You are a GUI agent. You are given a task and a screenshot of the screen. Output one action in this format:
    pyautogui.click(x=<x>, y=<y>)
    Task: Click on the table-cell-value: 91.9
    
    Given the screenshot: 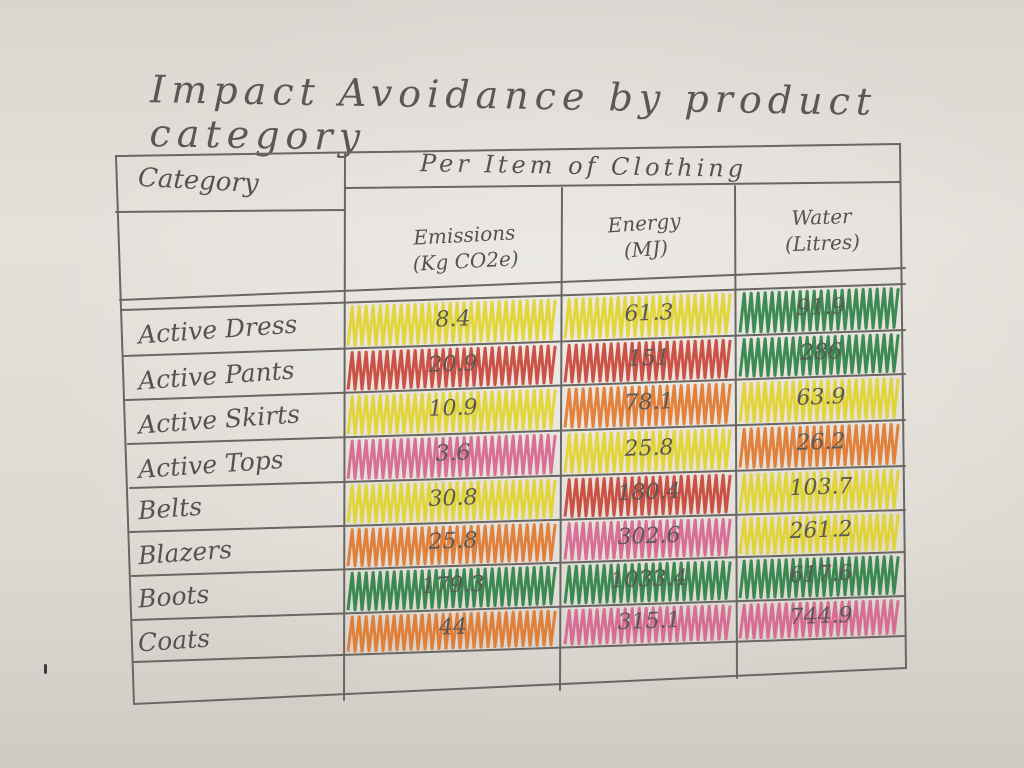 What is the action you would take?
    pyautogui.click(x=820, y=307)
    